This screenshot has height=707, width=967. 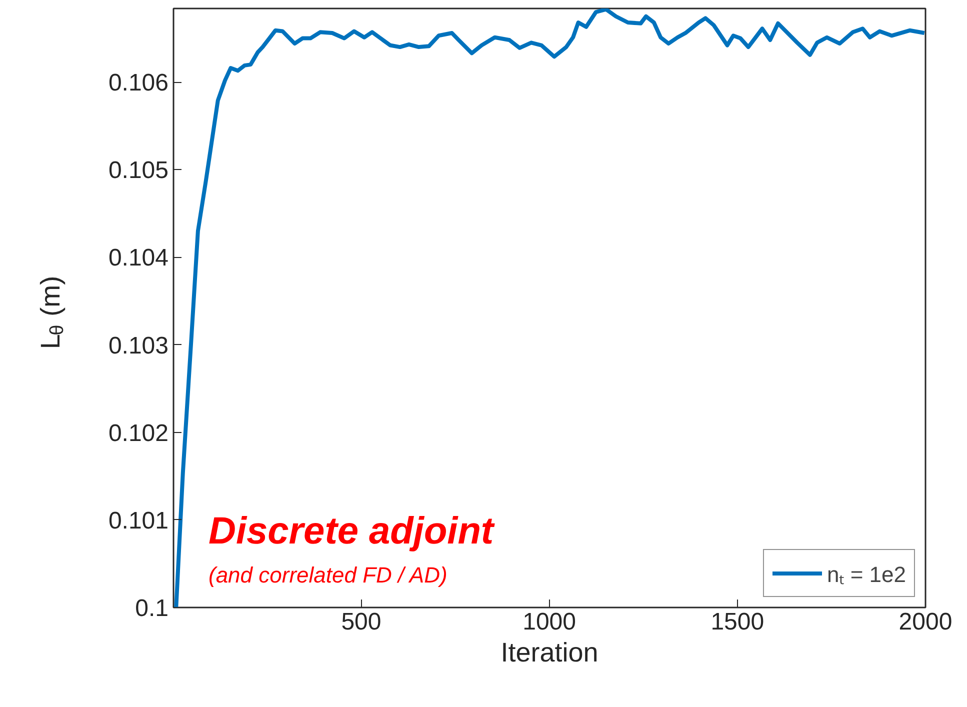 I want to click on x-tick-label: 500, so click(x=361, y=622).